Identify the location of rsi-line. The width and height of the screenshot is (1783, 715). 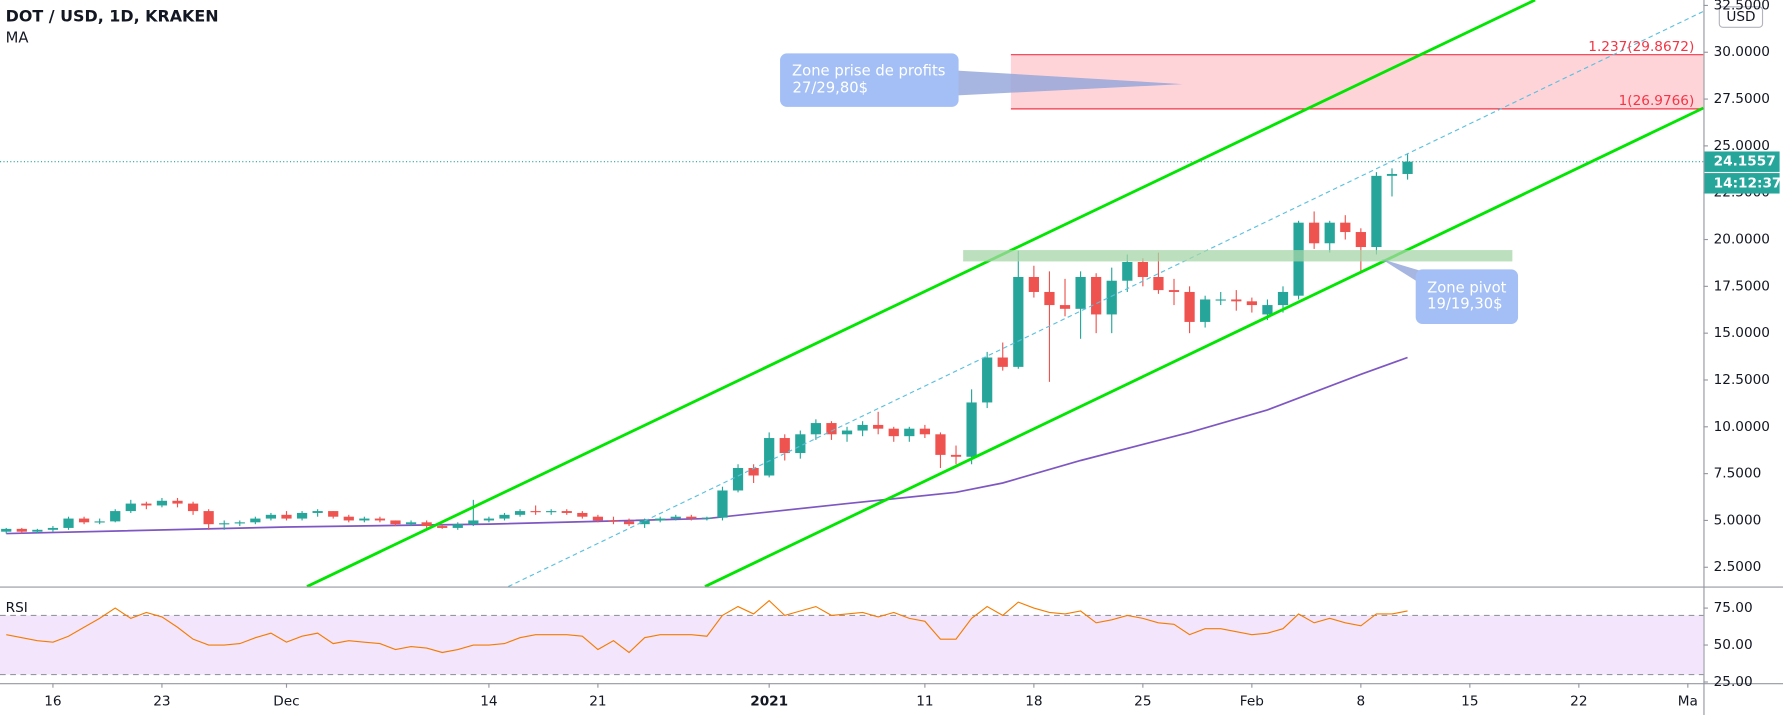
(707, 626).